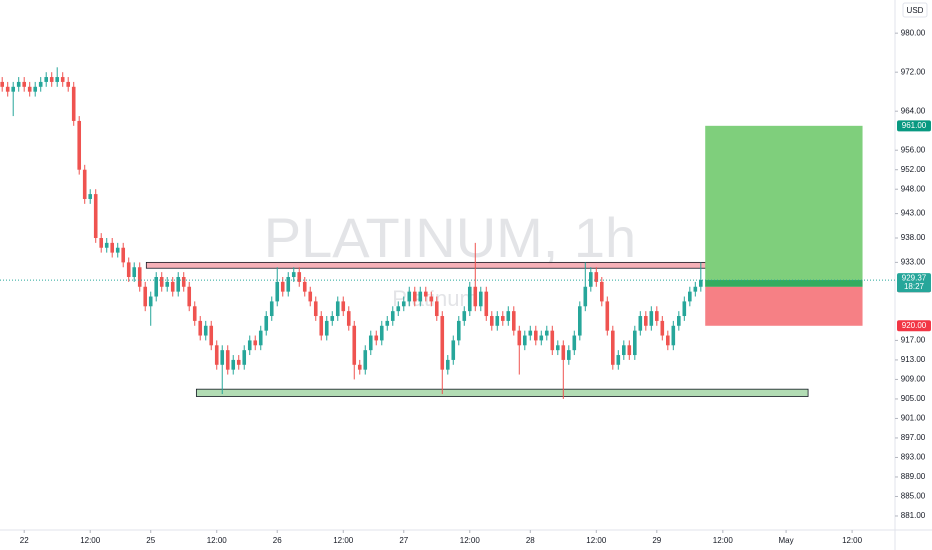  Describe the element at coordinates (913, 359) in the screenshot. I see `y-tick-label: 913.00` at that location.